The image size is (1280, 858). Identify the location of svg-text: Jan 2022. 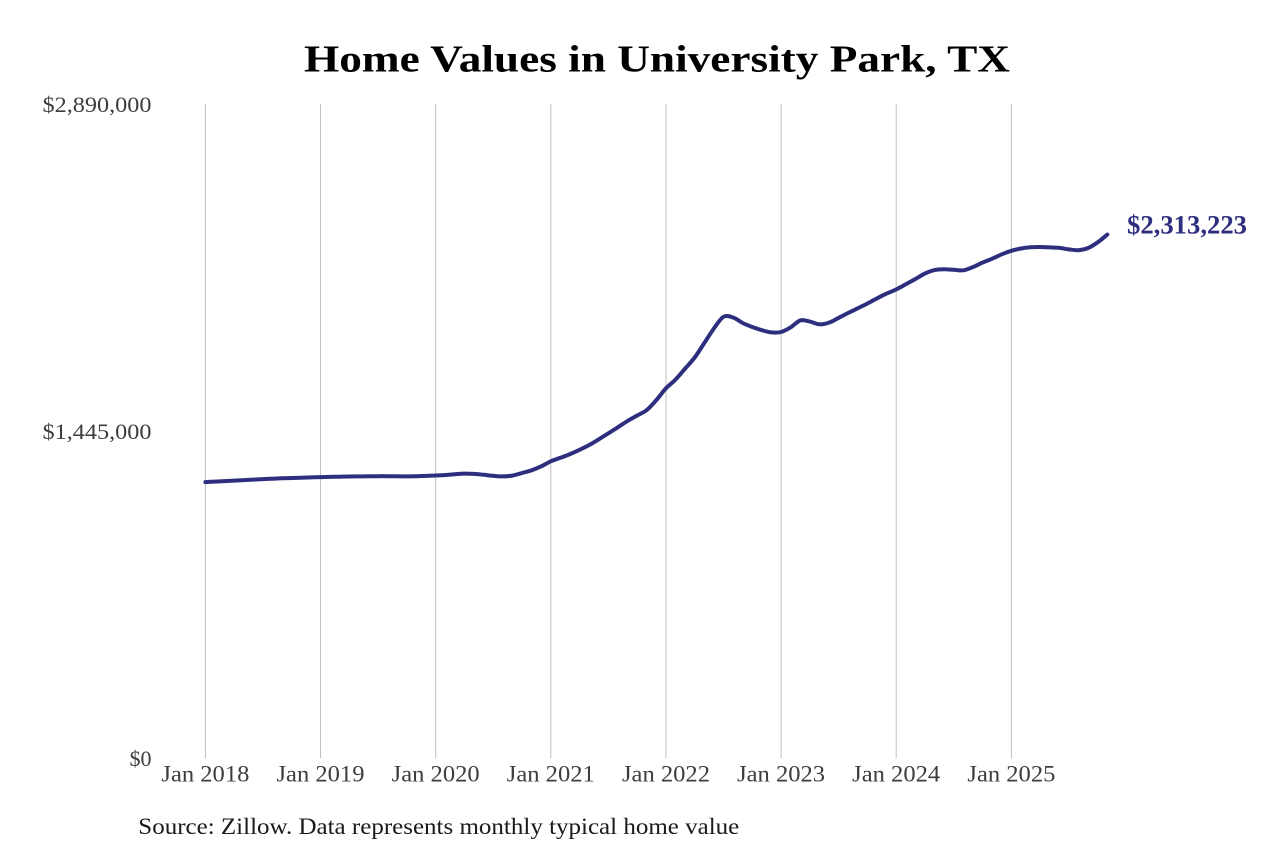
(666, 774).